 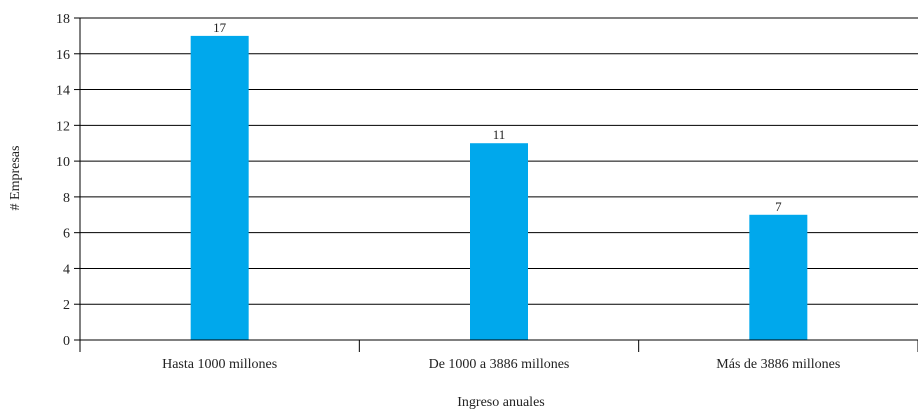 I want to click on y-tick-label: 2, so click(x=66, y=305).